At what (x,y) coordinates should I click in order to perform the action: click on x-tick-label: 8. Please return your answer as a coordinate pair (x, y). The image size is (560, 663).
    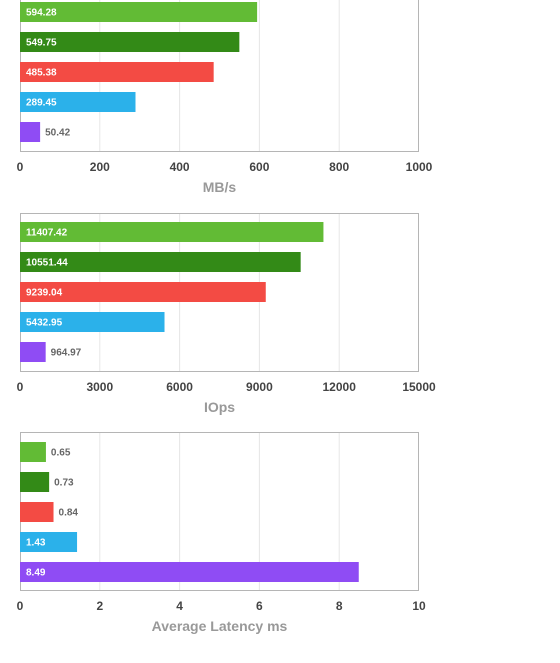
    Looking at the image, I should click on (339, 606).